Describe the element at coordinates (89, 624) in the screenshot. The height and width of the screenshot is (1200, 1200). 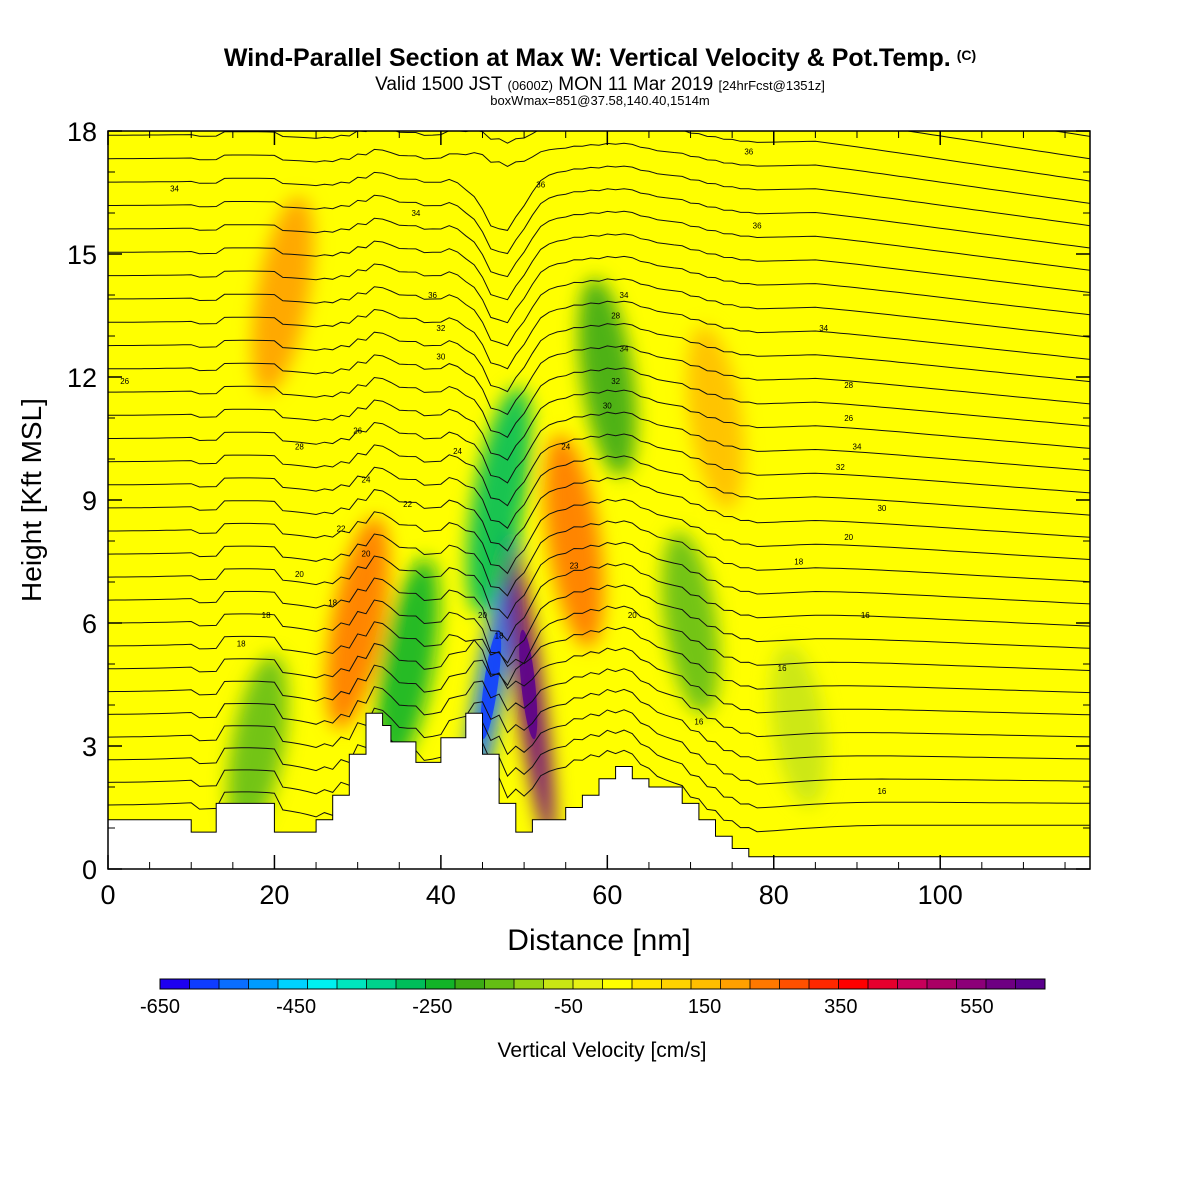
I see `y-tick-label-6: 6` at that location.